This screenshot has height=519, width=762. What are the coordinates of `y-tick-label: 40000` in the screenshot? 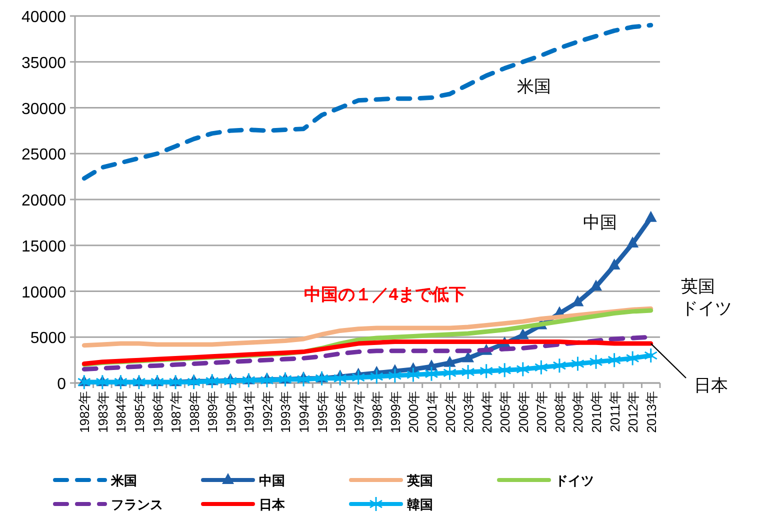 It's located at (44, 17).